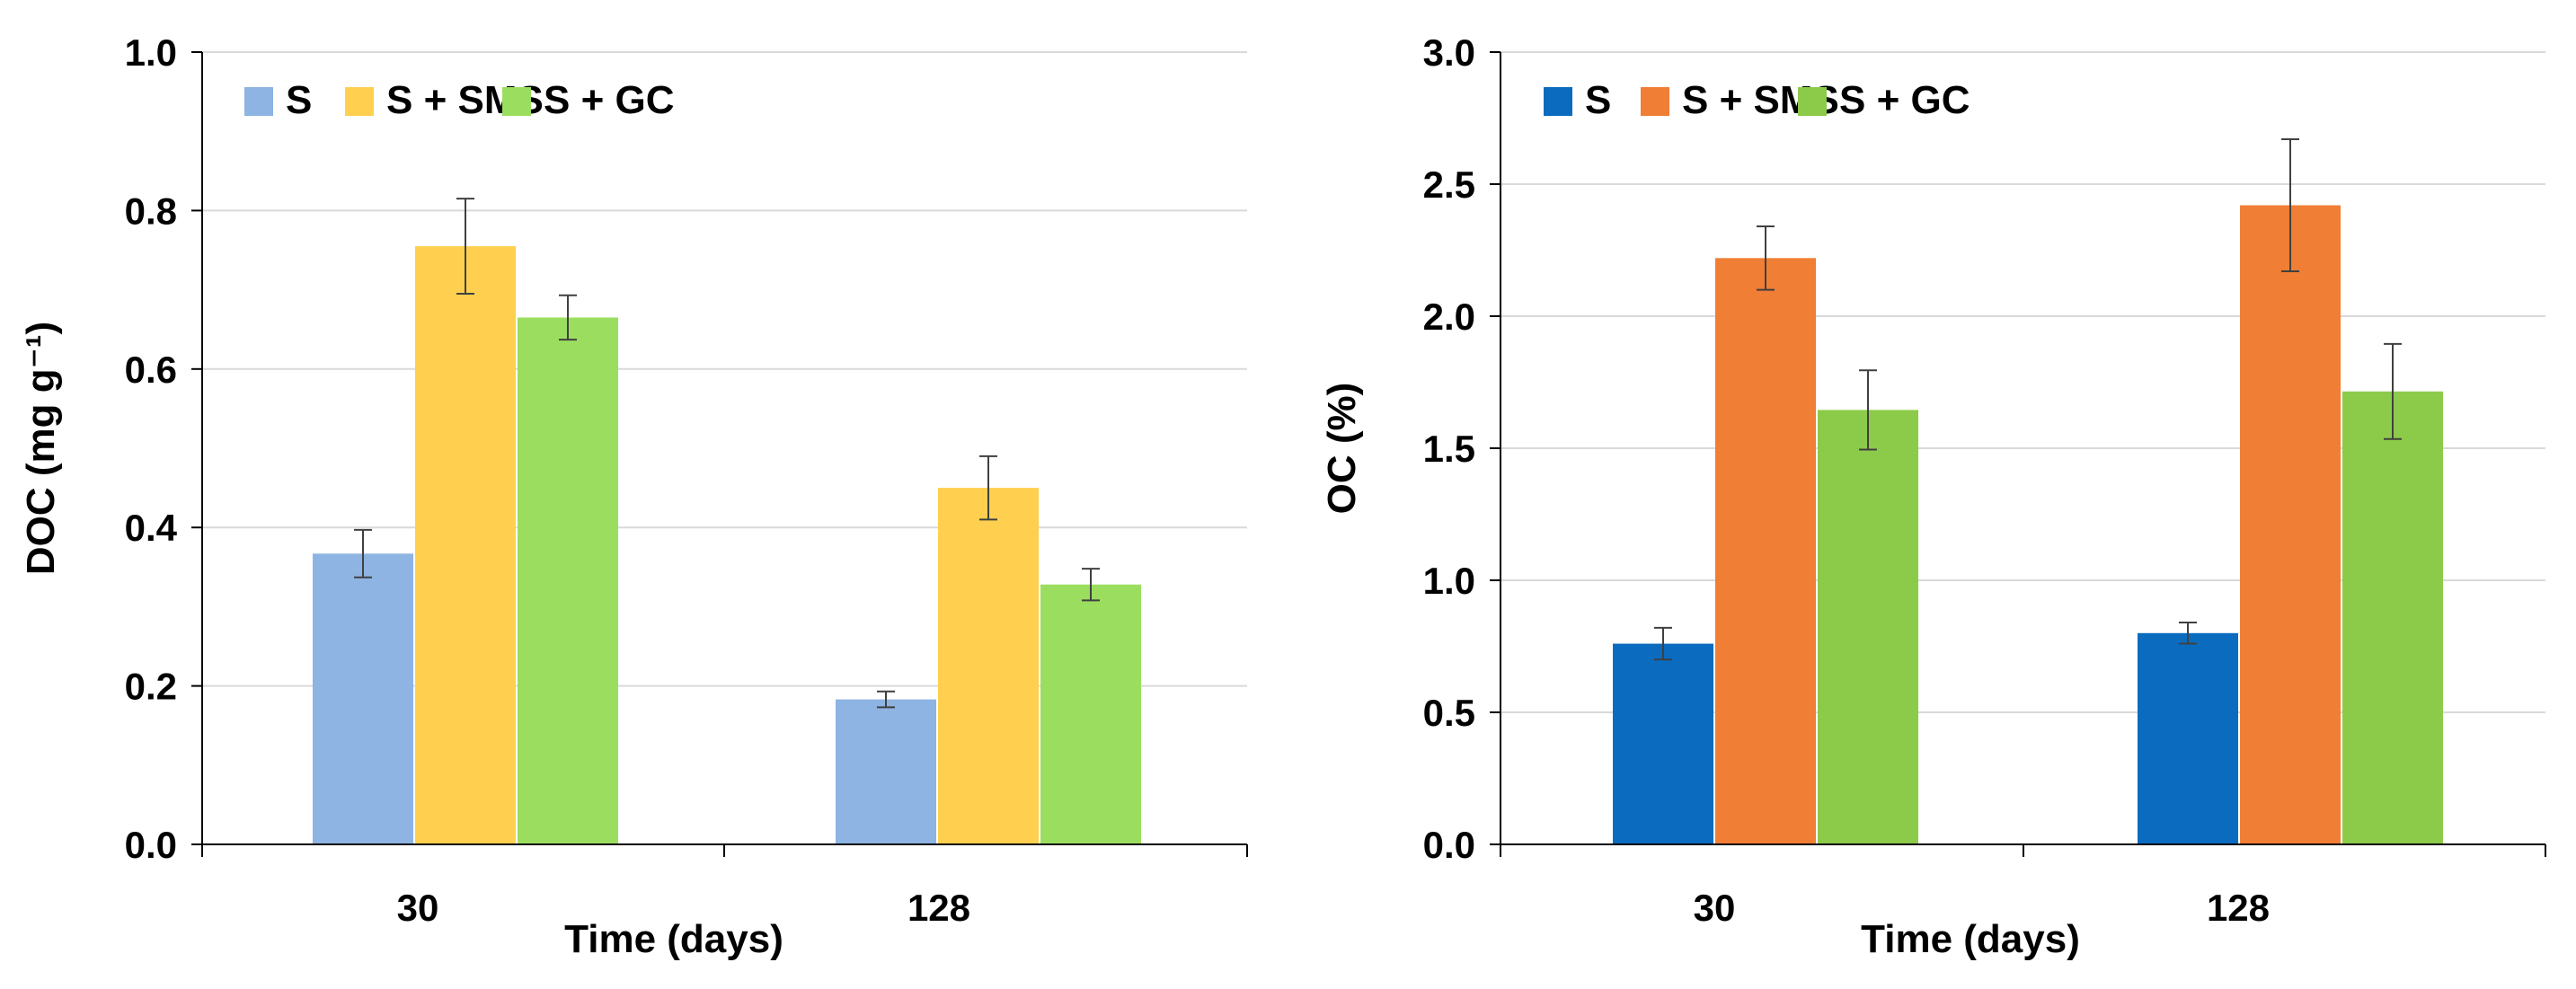 This screenshot has height=989, width=2576. Describe the element at coordinates (1449, 53) in the screenshot. I see `y-tick-label: 3.0` at that location.